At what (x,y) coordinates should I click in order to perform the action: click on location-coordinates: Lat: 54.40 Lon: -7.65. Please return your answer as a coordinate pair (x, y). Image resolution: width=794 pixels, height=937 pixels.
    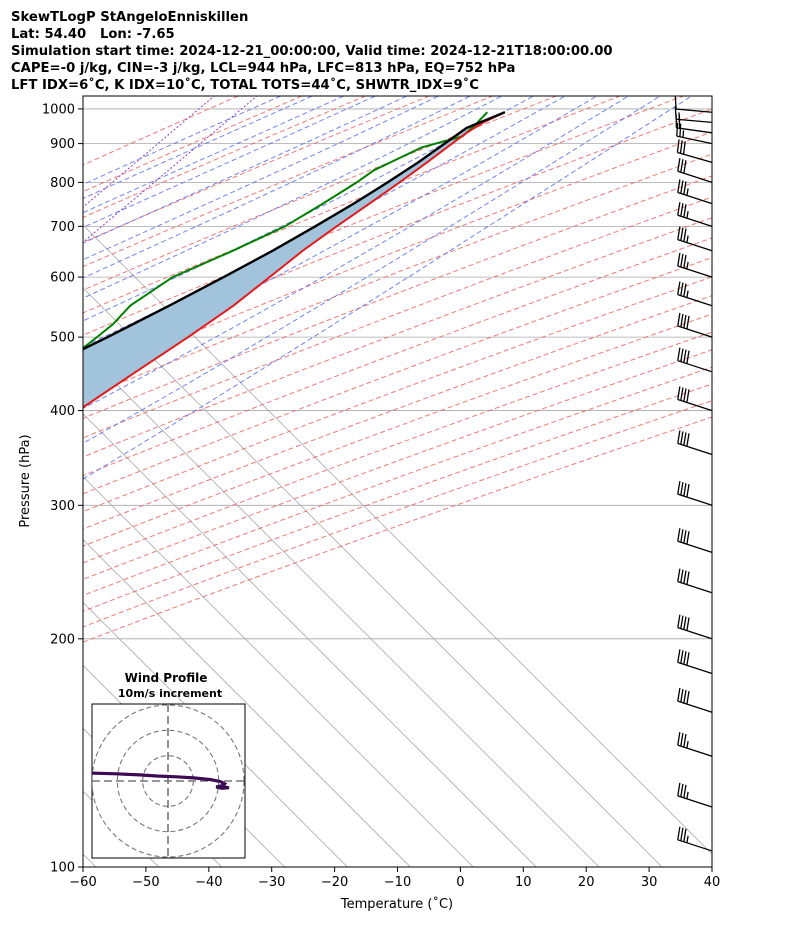
    Looking at the image, I should click on (93, 34).